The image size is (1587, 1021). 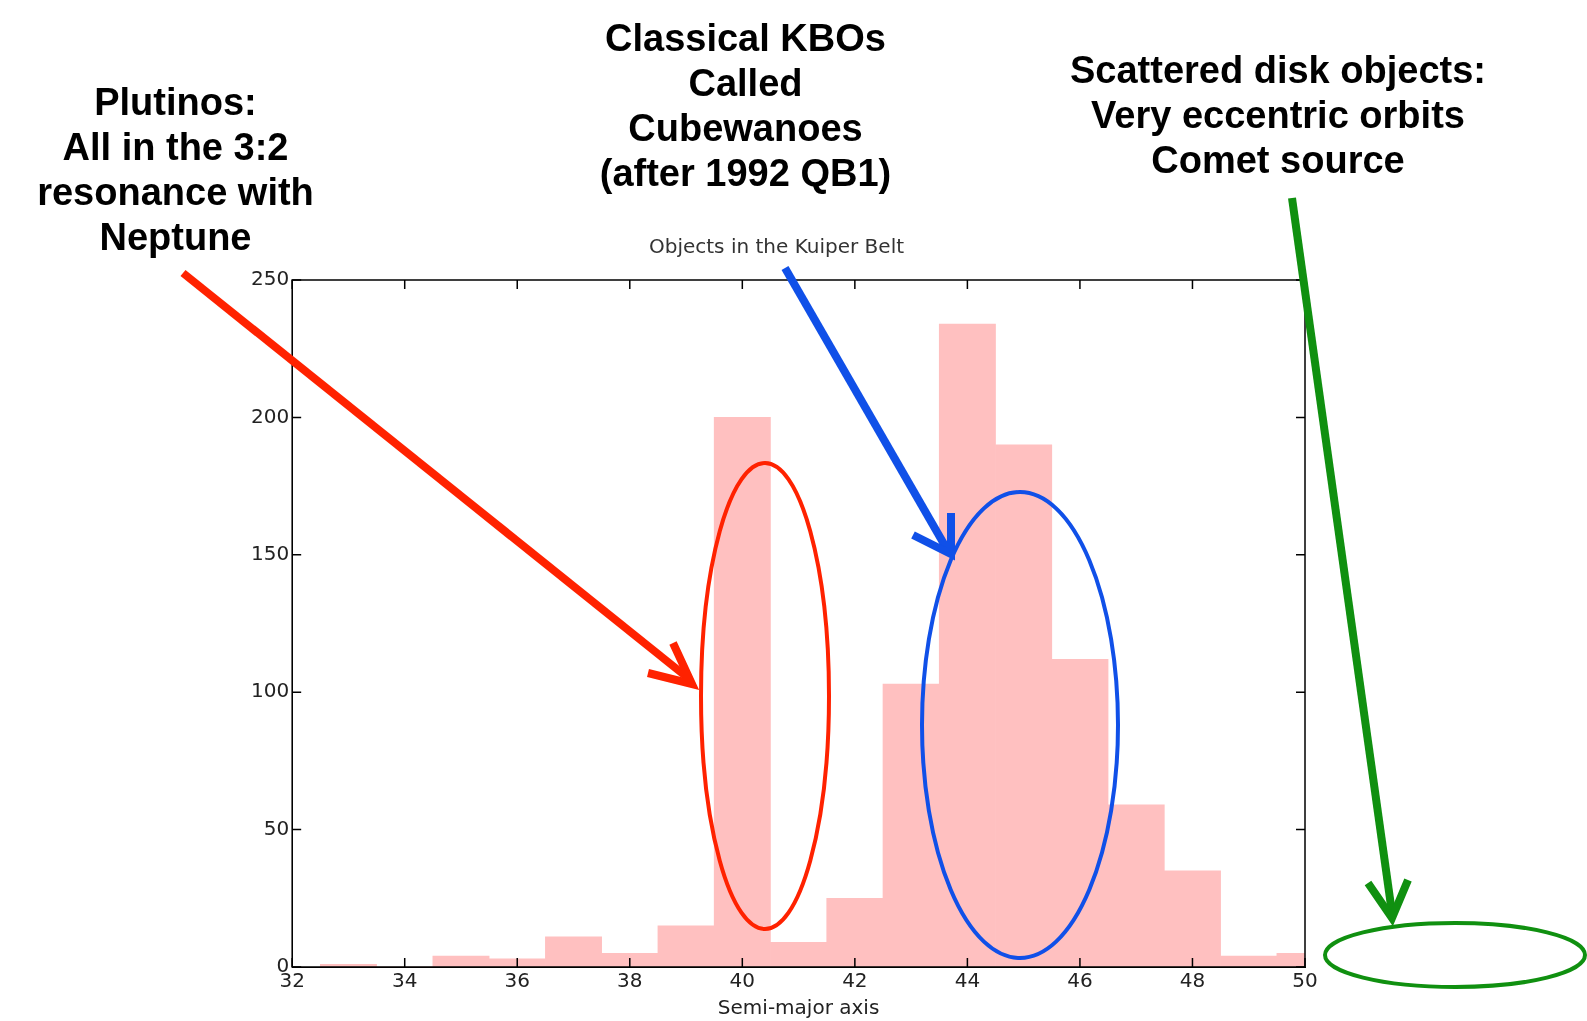 What do you see at coordinates (270, 278) in the screenshot?
I see `y-tick-label: 250` at bounding box center [270, 278].